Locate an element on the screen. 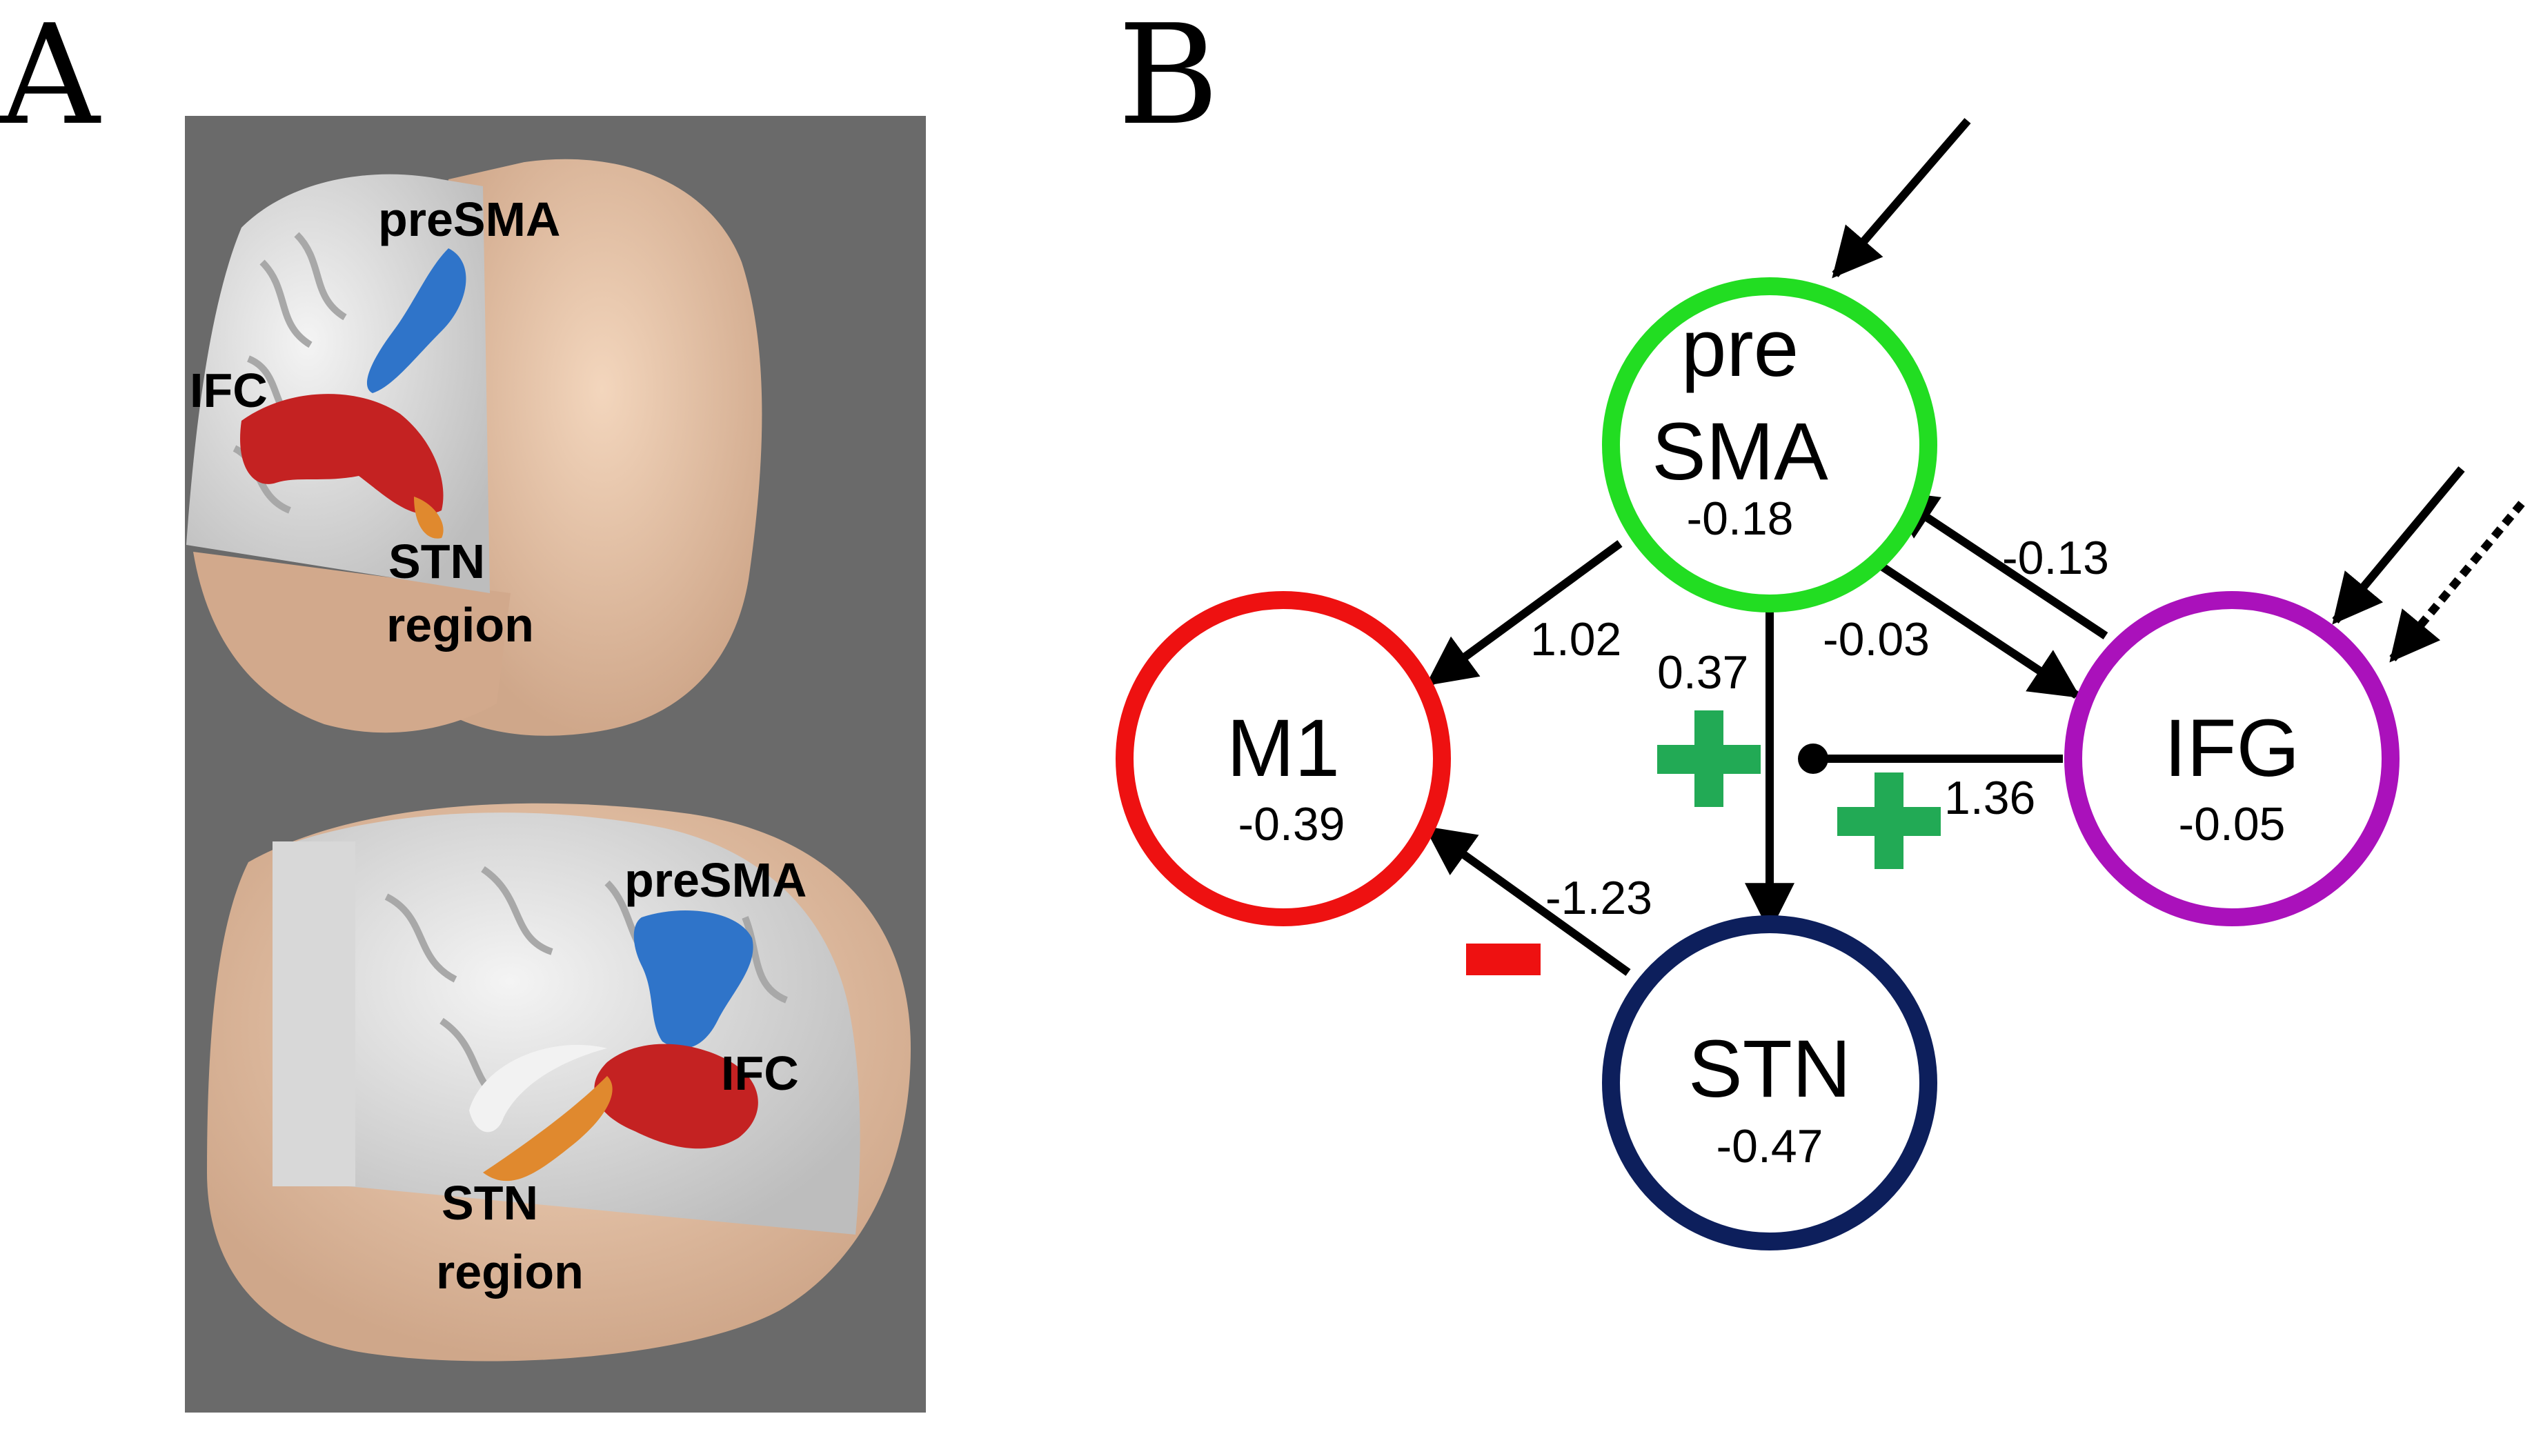  node-ifg-label: IFG is located at coordinates (2232, 748).